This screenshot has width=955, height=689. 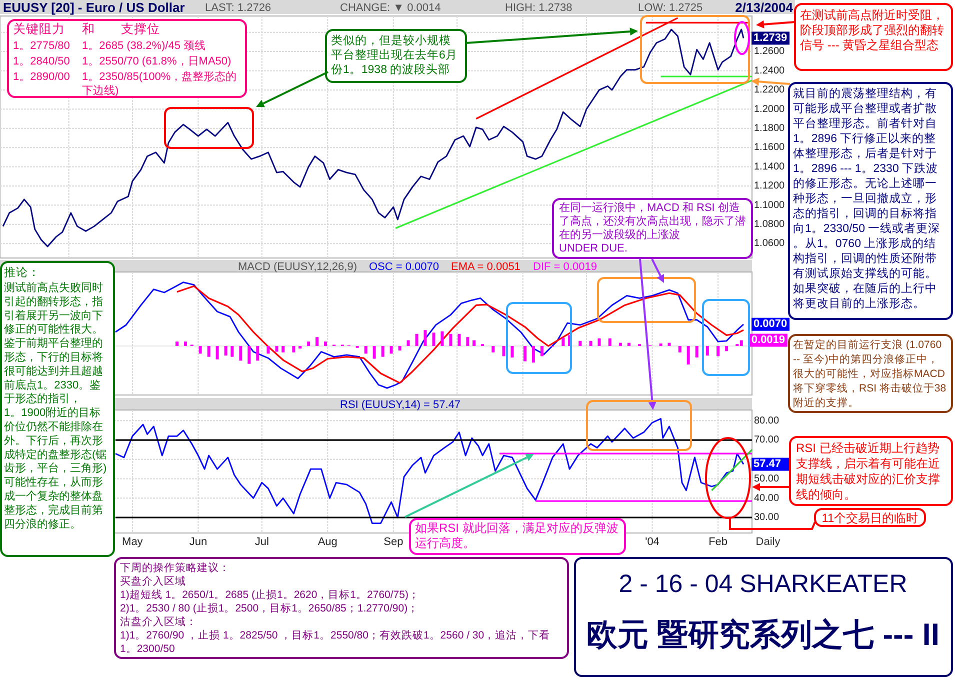 What do you see at coordinates (153, 581) in the screenshot?
I see `text: 买盘介入区域` at bounding box center [153, 581].